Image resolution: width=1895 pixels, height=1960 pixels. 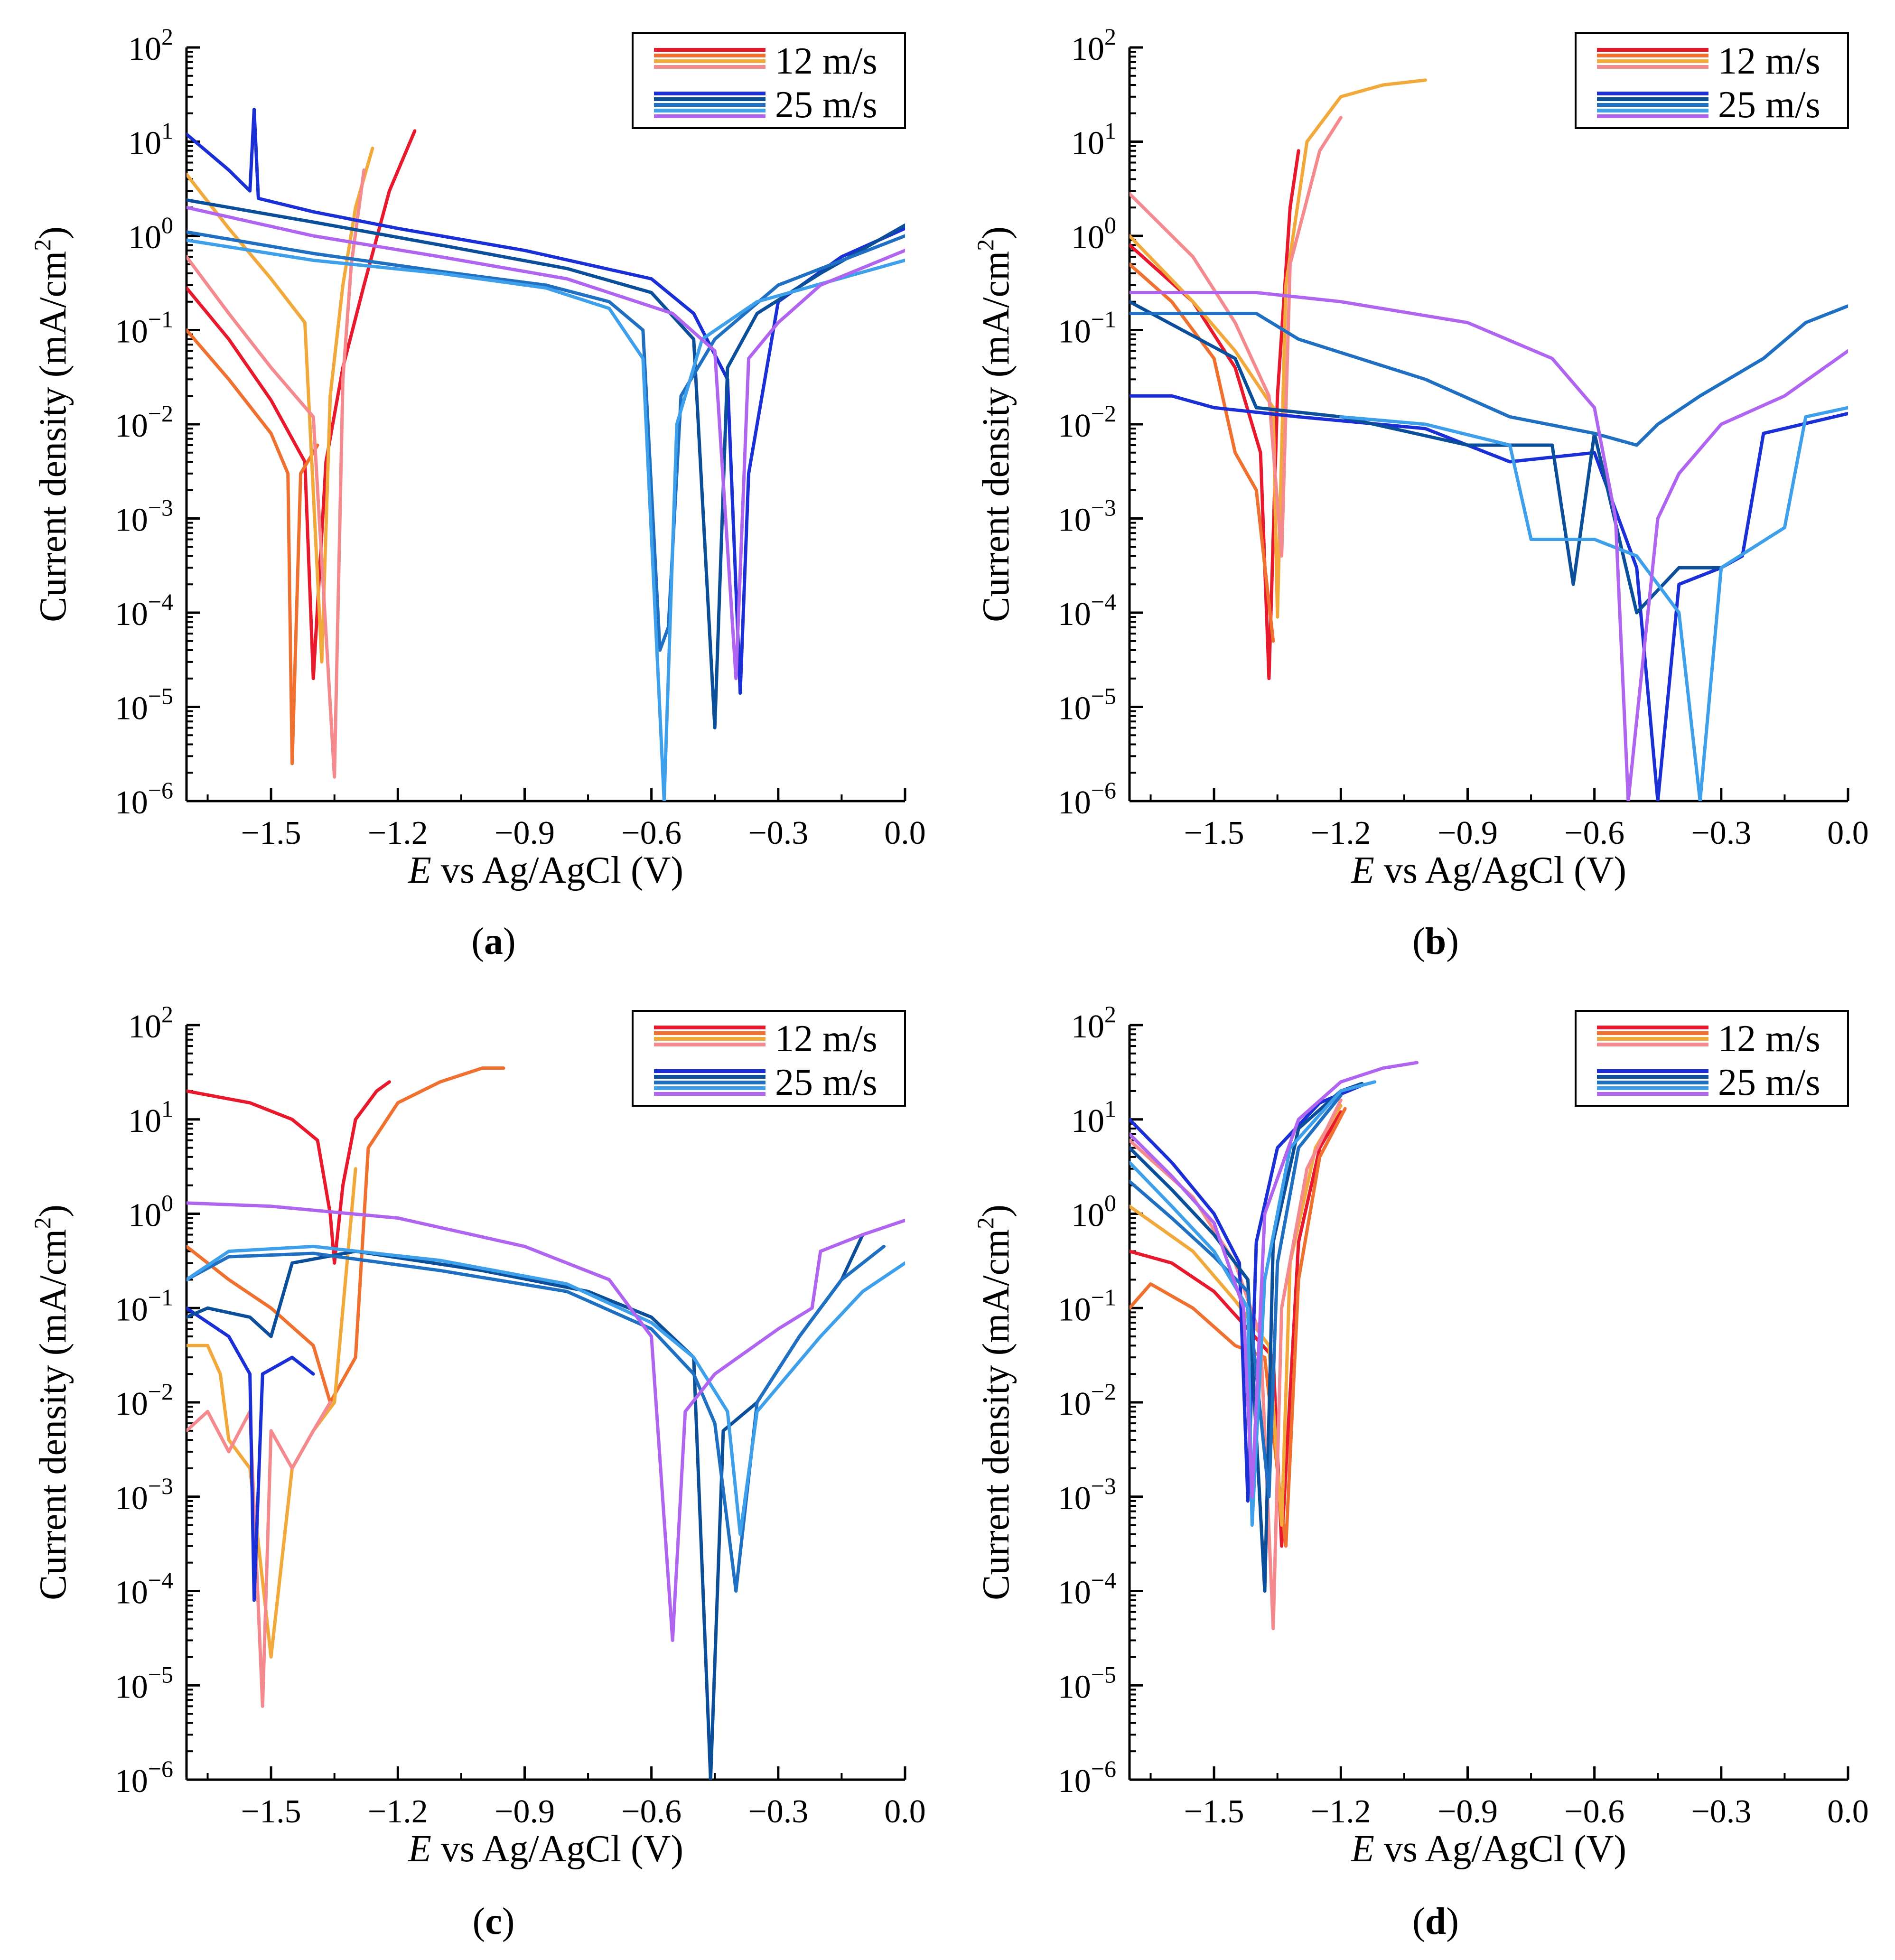 I want to click on panel-label: (b), so click(x=1436, y=941).